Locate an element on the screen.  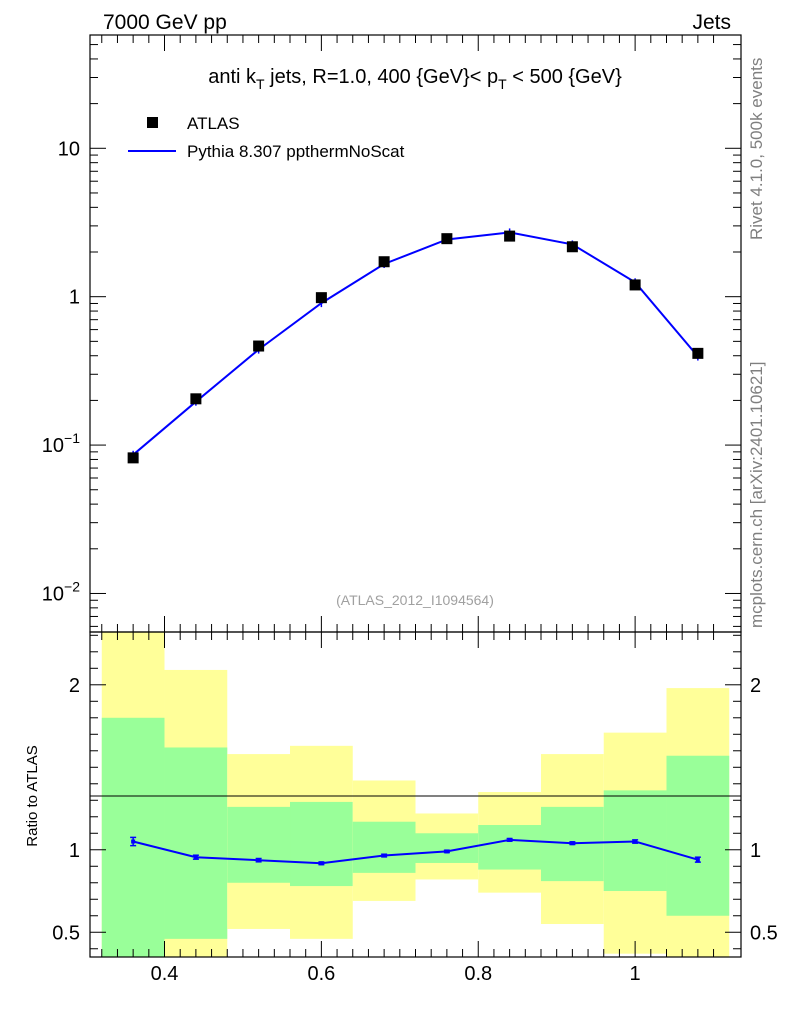
title-sub1: T is located at coordinates (260, 84).